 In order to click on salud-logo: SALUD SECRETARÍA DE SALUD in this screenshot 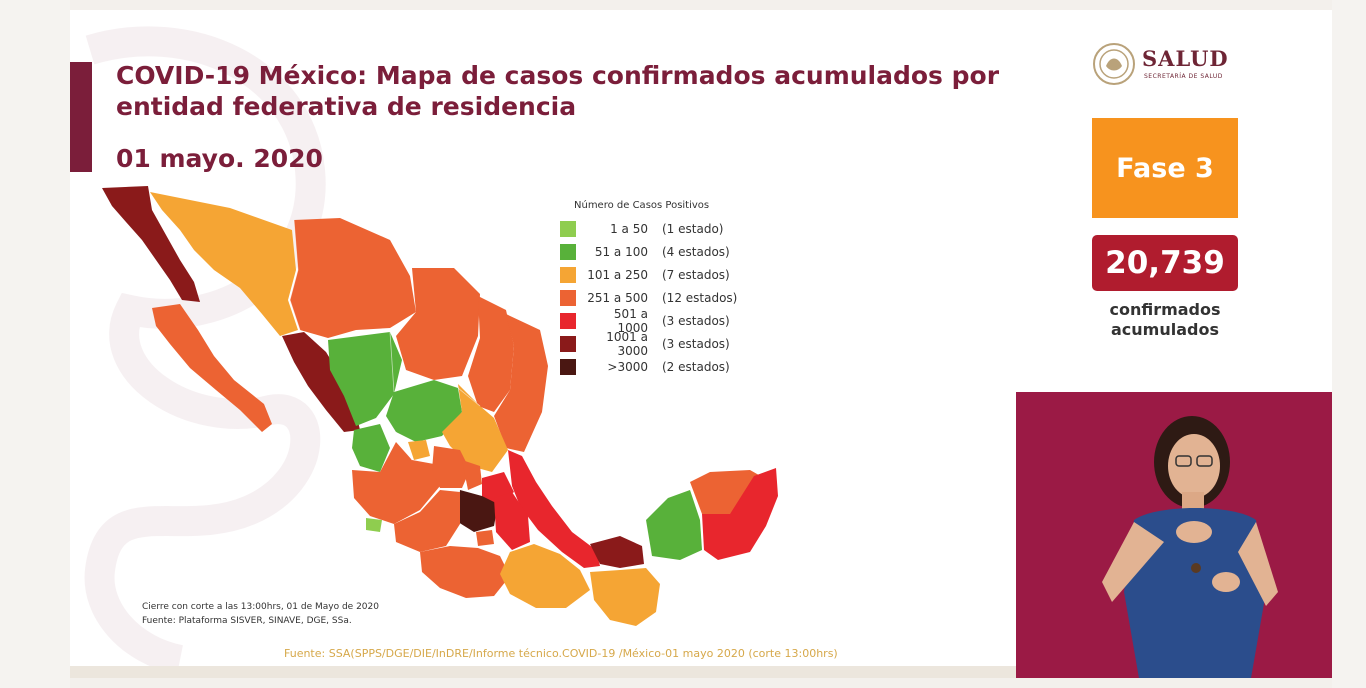, I will do `click(1172, 66)`.